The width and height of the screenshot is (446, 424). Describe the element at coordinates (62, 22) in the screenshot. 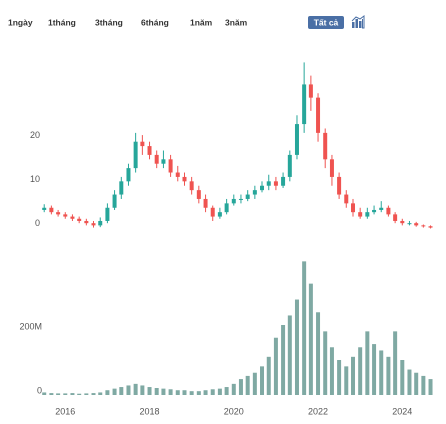

I see `range-button: 1tháng` at that location.